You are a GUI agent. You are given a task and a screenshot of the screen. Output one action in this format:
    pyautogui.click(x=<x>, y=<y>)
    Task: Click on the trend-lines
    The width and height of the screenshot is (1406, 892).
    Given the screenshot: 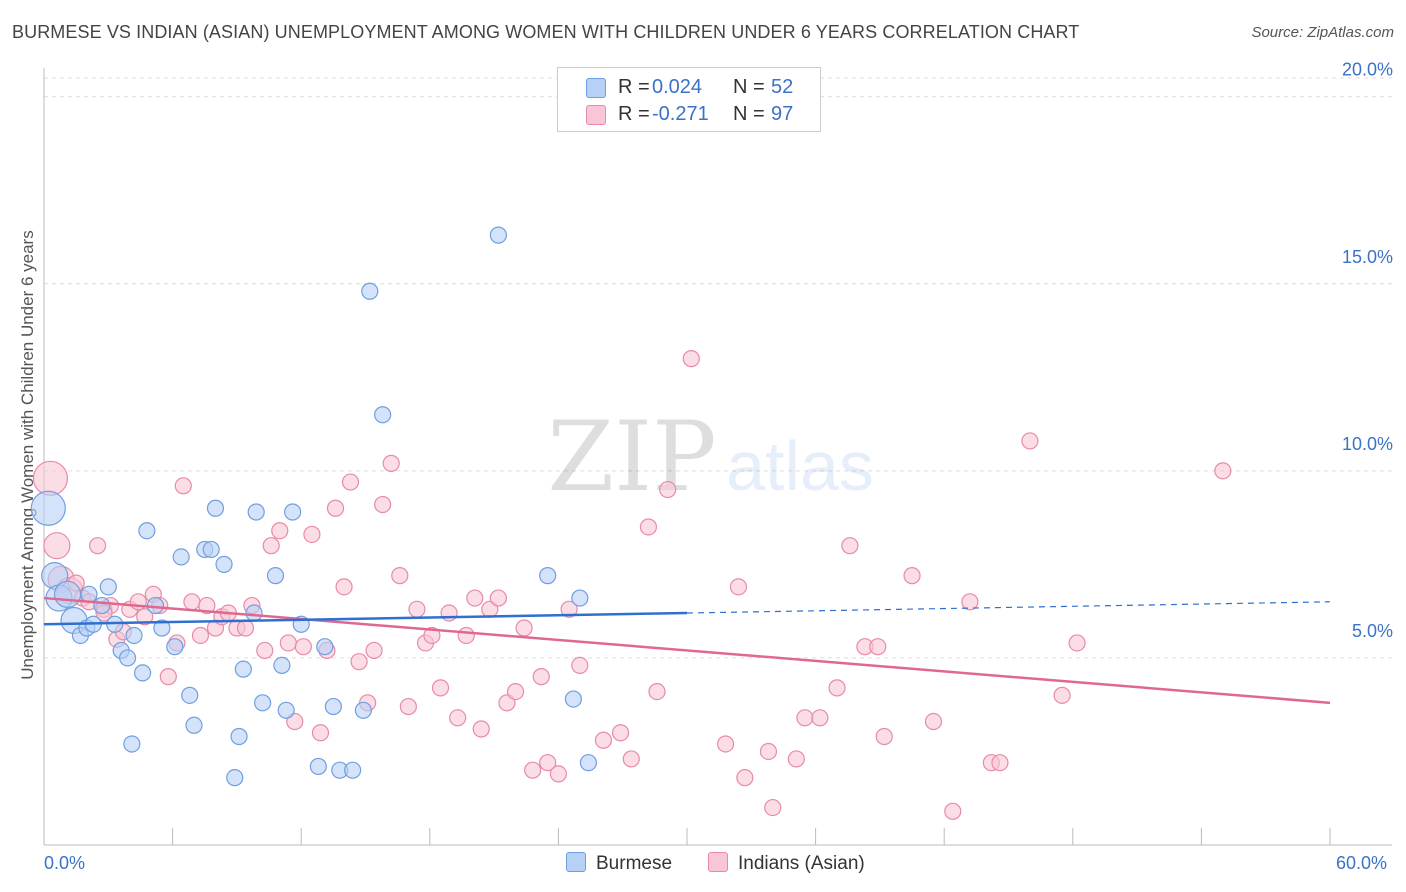 What is the action you would take?
    pyautogui.click(x=687, y=650)
    